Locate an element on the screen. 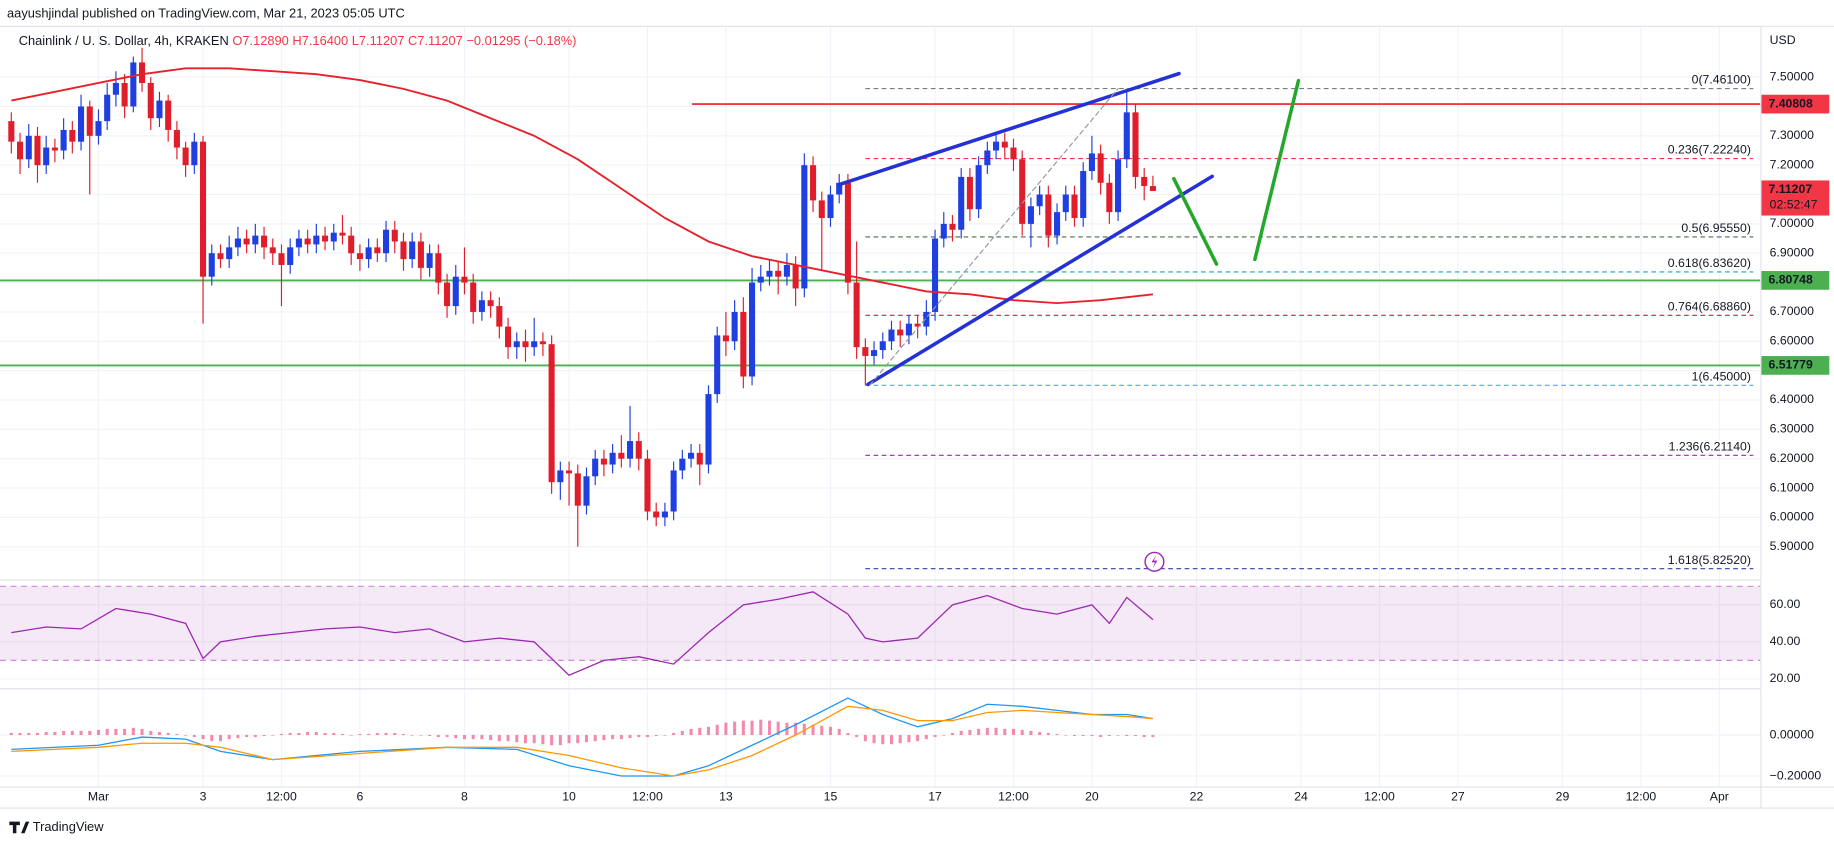  rsi-band is located at coordinates (880, 623).